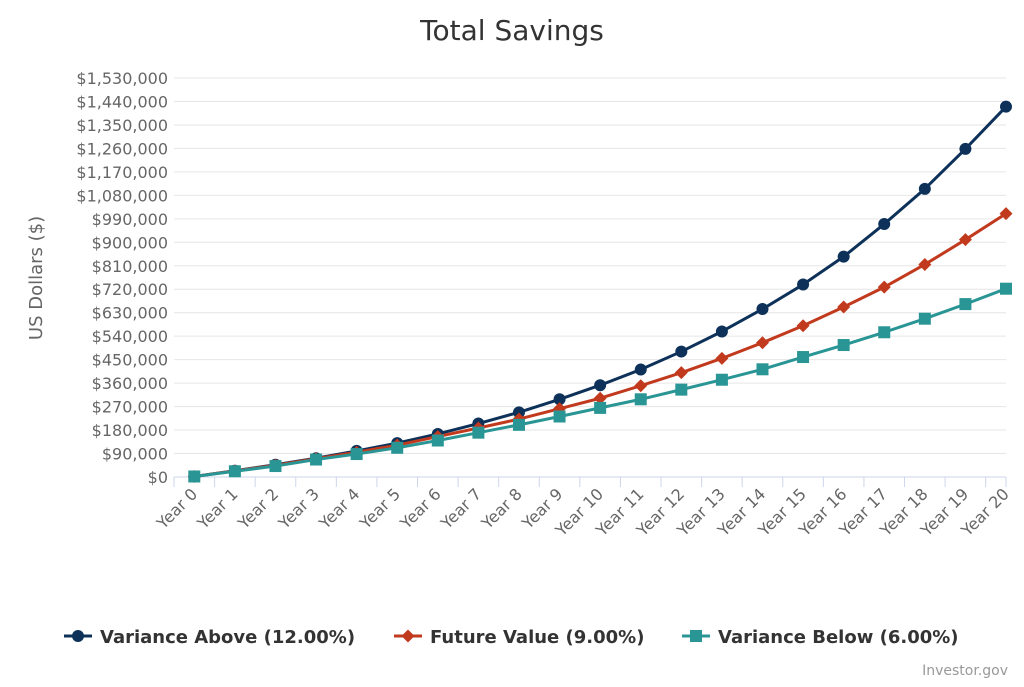  I want to click on legend-item-1: Variance Above (12.00%), so click(209, 637).